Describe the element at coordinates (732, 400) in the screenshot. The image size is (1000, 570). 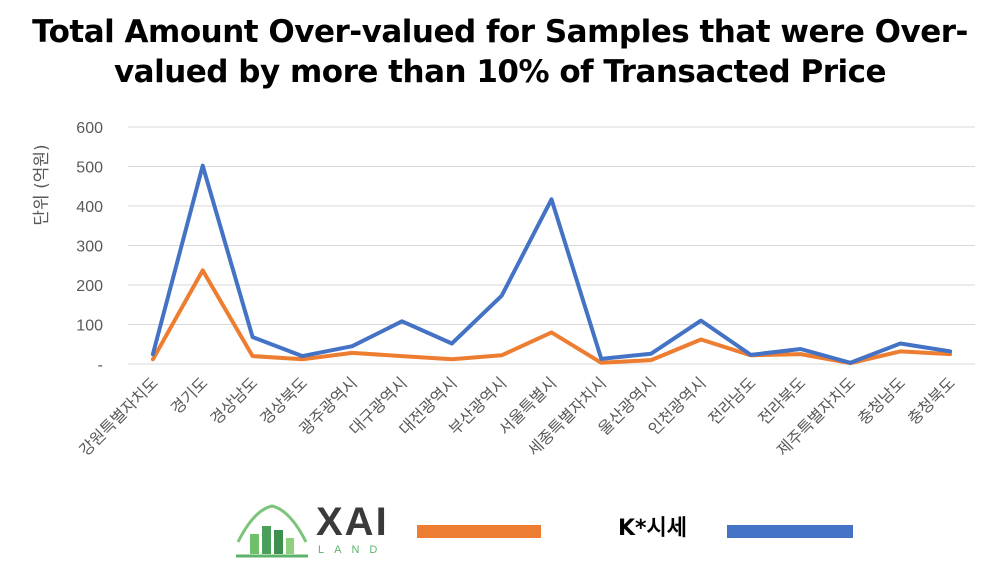
I see `x-category-label: 전라남도` at that location.